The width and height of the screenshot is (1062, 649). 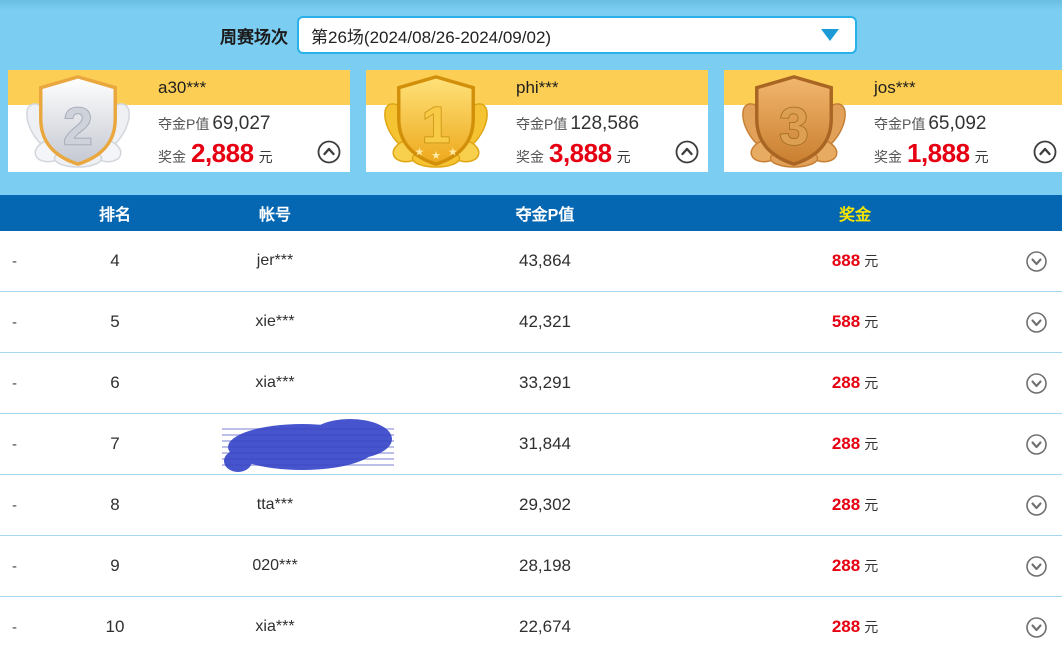 I want to click on row-p-value: 33,291, so click(x=545, y=382).